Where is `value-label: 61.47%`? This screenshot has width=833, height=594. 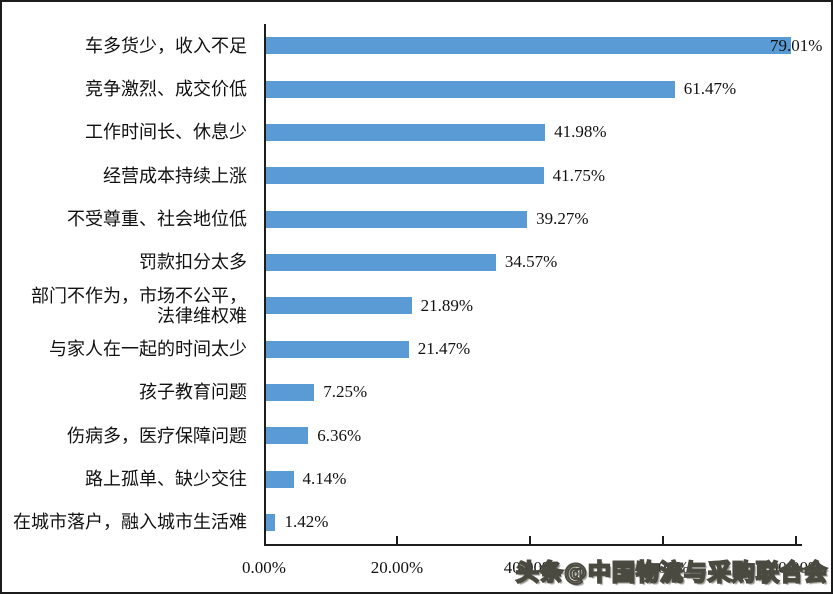
value-label: 61.47% is located at coordinates (710, 88).